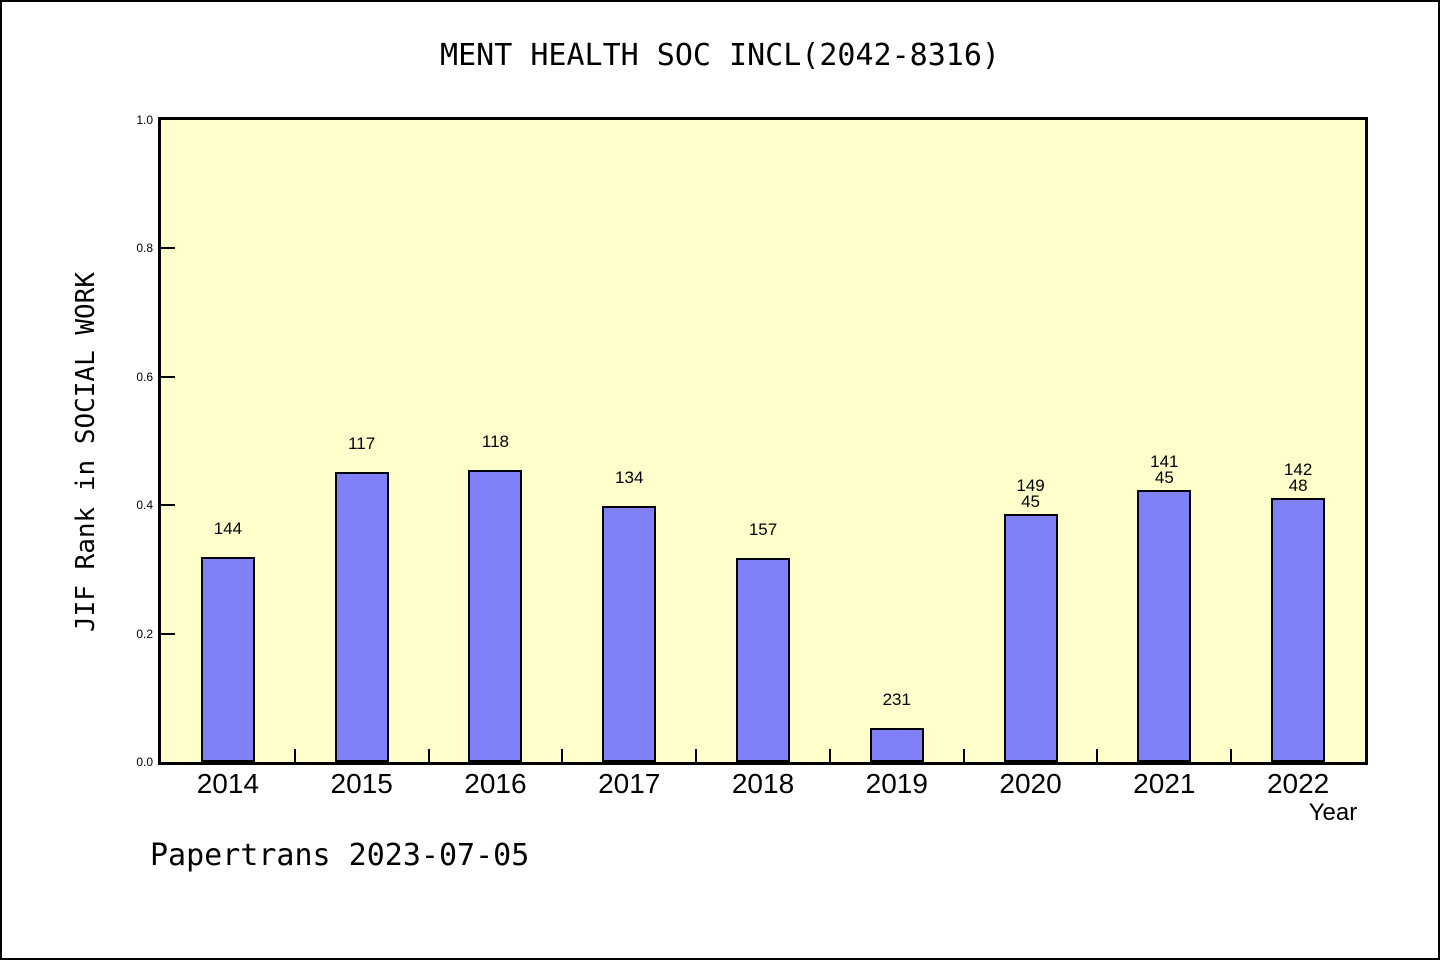 Image resolution: width=1440 pixels, height=960 pixels. I want to click on bar-value-line: 118, so click(495, 441).